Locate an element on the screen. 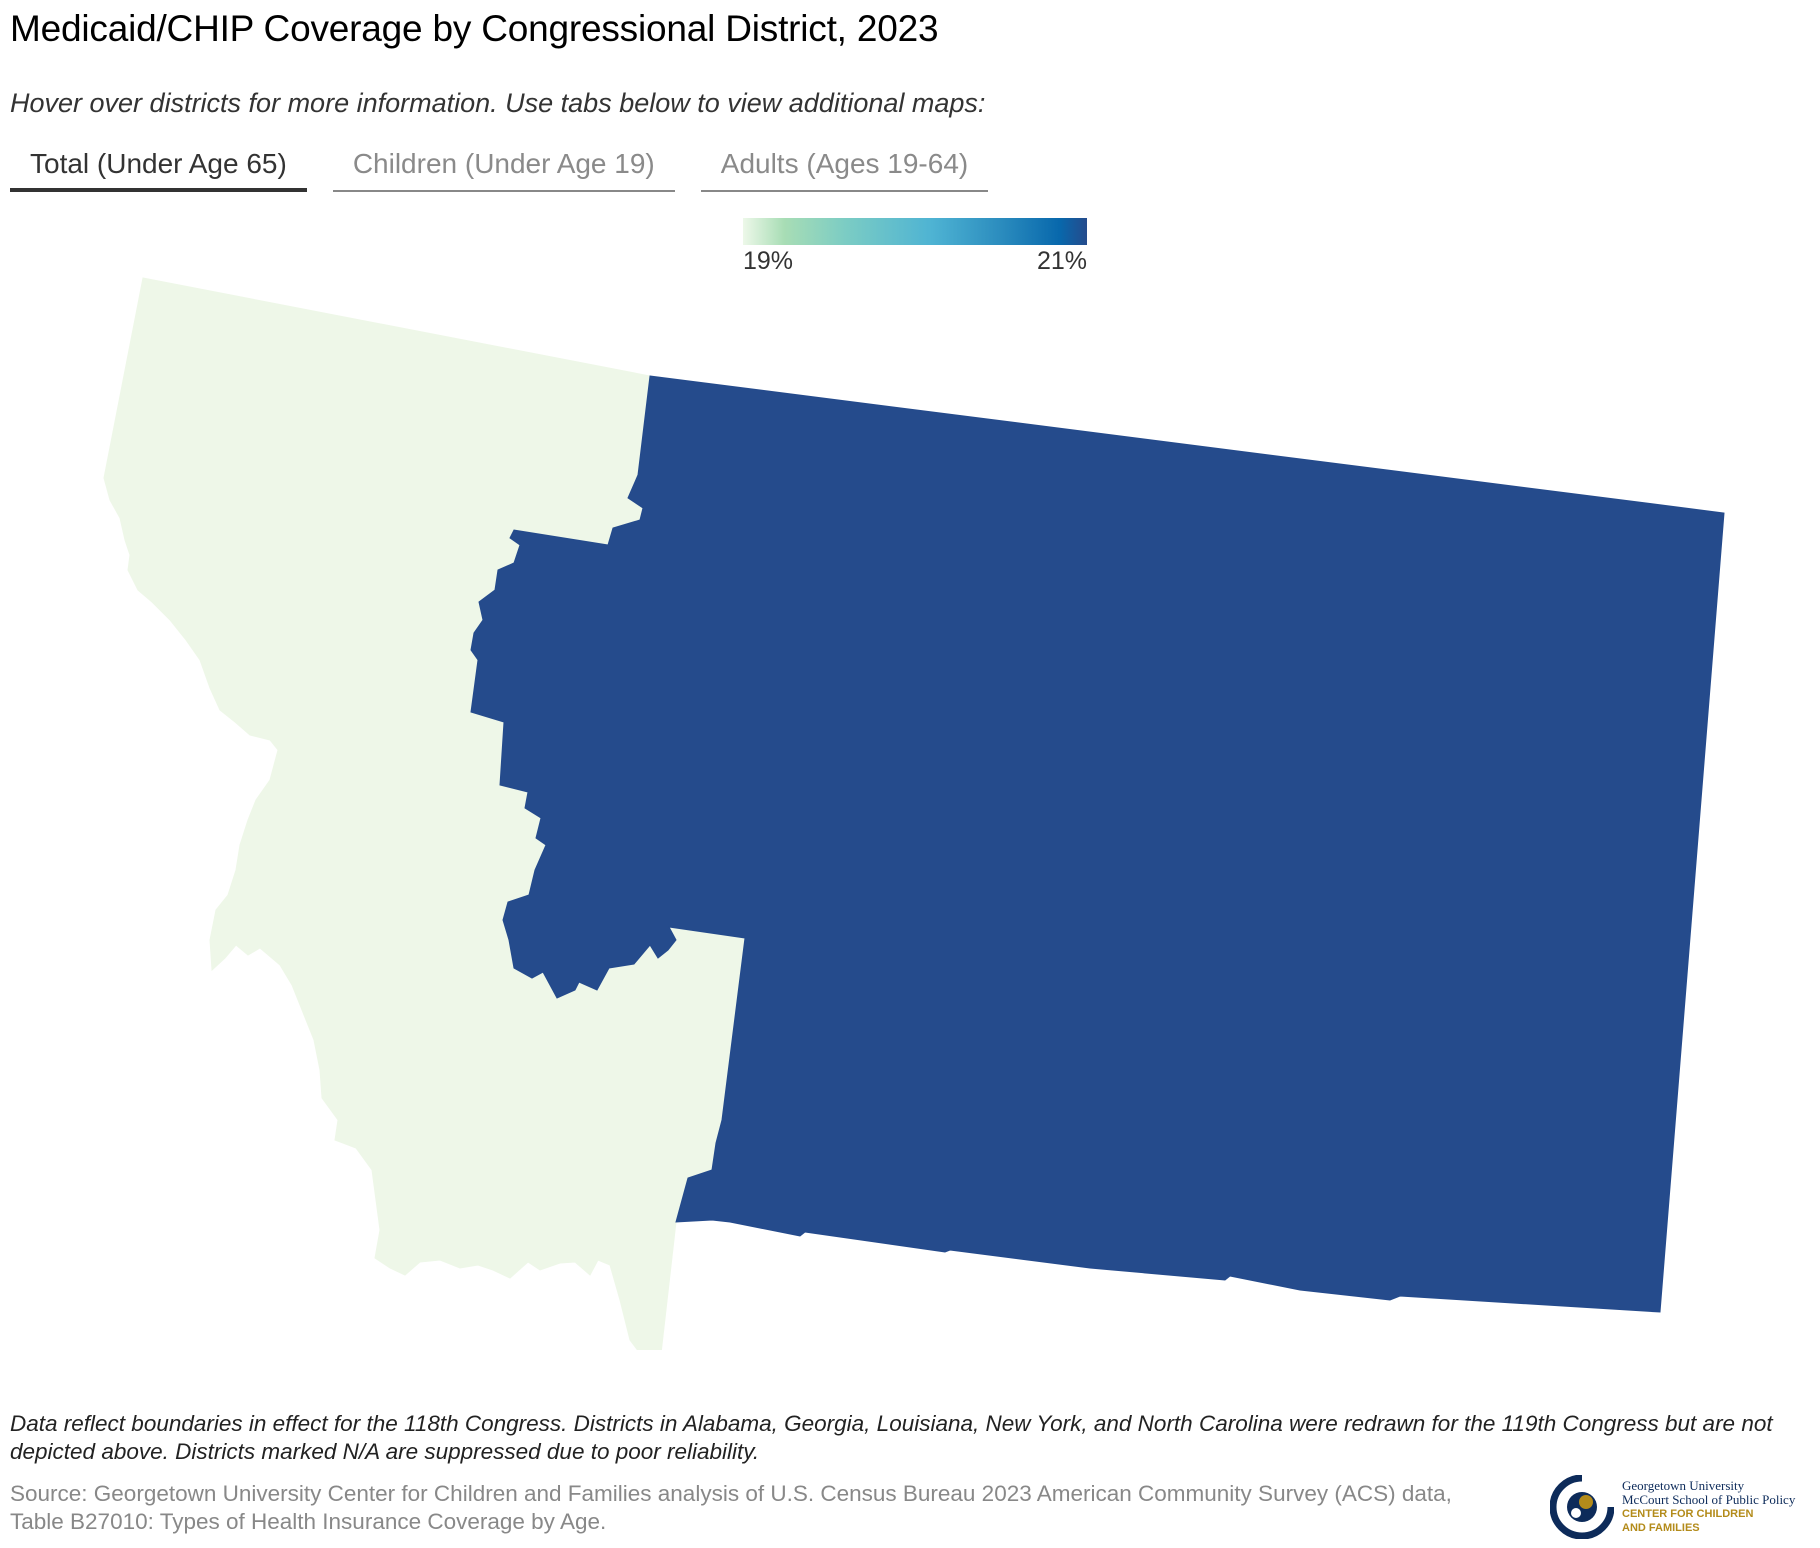  legend-labels: 19% 21% is located at coordinates (915, 261).